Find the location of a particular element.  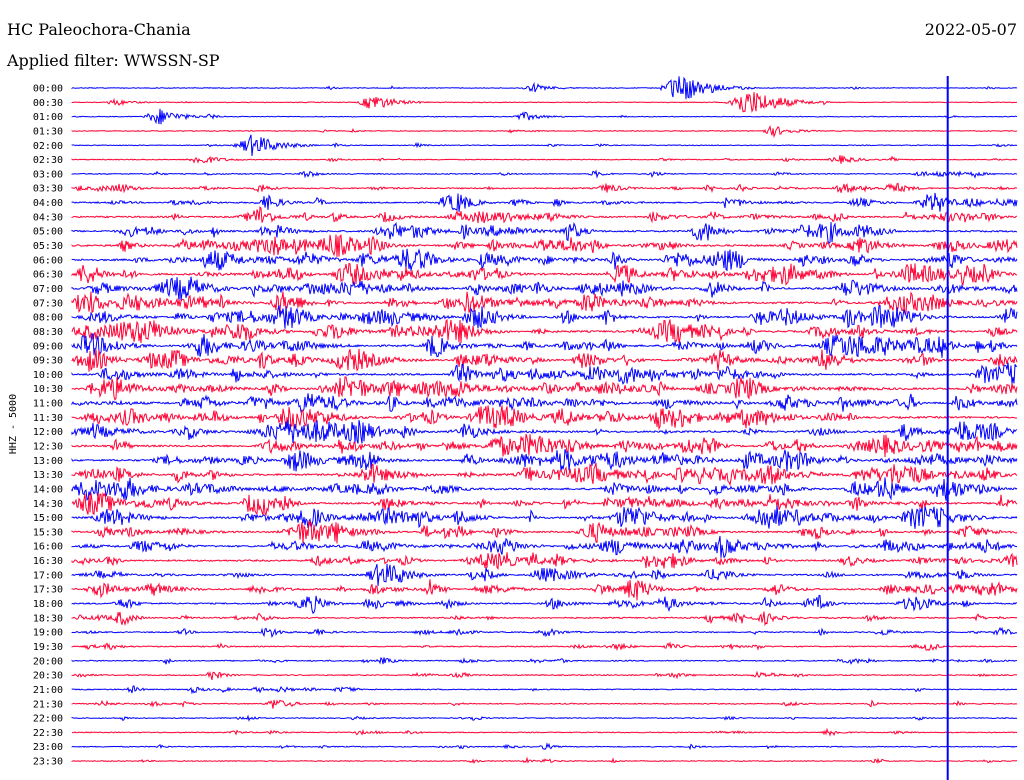

row-label-0500: 05:00 is located at coordinates (48, 232).